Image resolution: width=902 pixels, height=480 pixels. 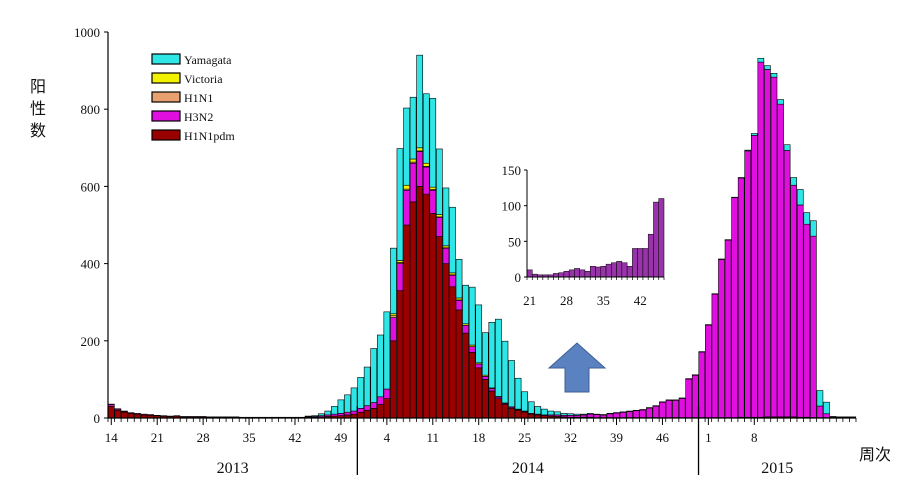 I want to click on y-tick-label: 600, so click(x=91, y=186).